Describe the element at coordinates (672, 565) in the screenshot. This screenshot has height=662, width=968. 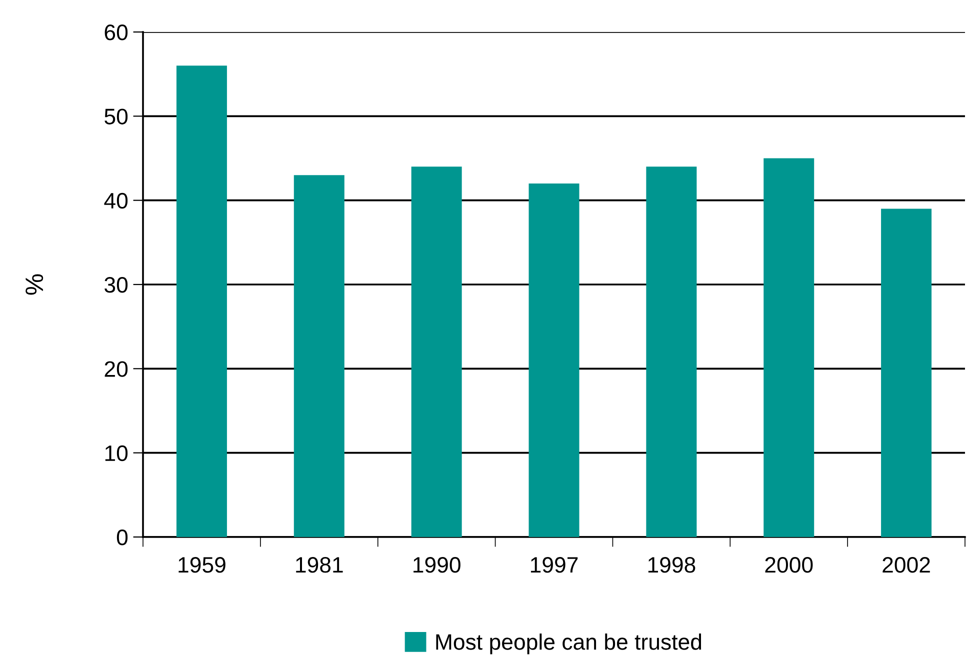
I see `x-tick-label: 1998` at that location.